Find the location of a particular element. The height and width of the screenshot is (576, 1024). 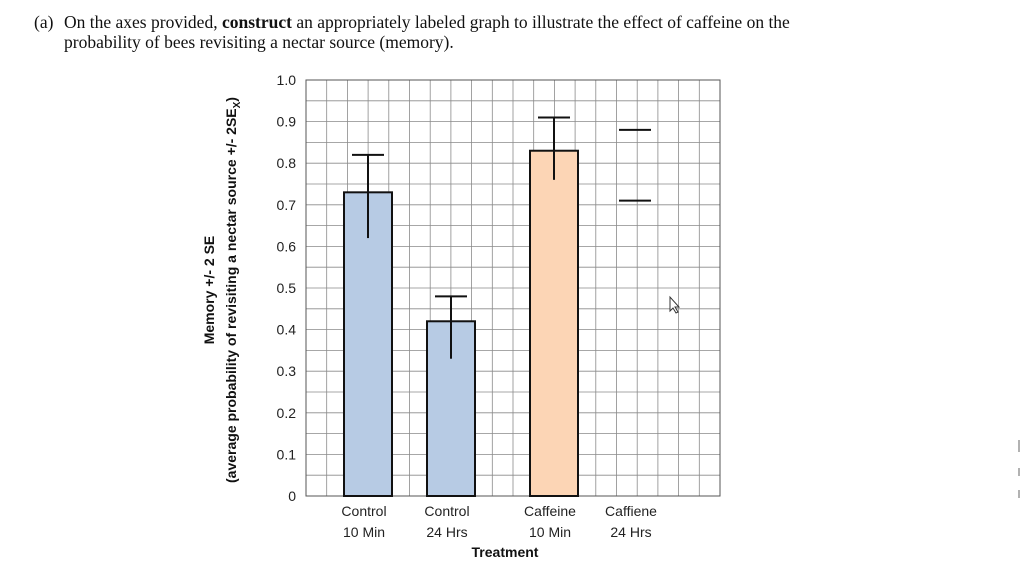

edge-artifact is located at coordinates (1019, 469).